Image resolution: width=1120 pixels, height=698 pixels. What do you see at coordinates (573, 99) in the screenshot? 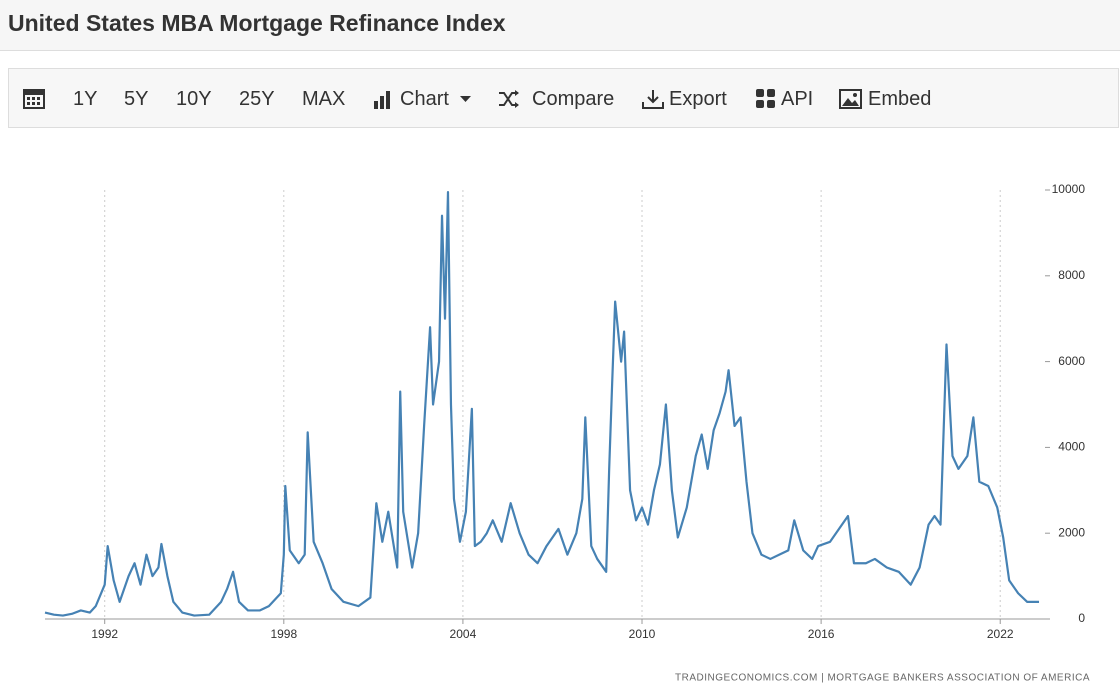
I see `compare-button: Compare` at bounding box center [573, 99].